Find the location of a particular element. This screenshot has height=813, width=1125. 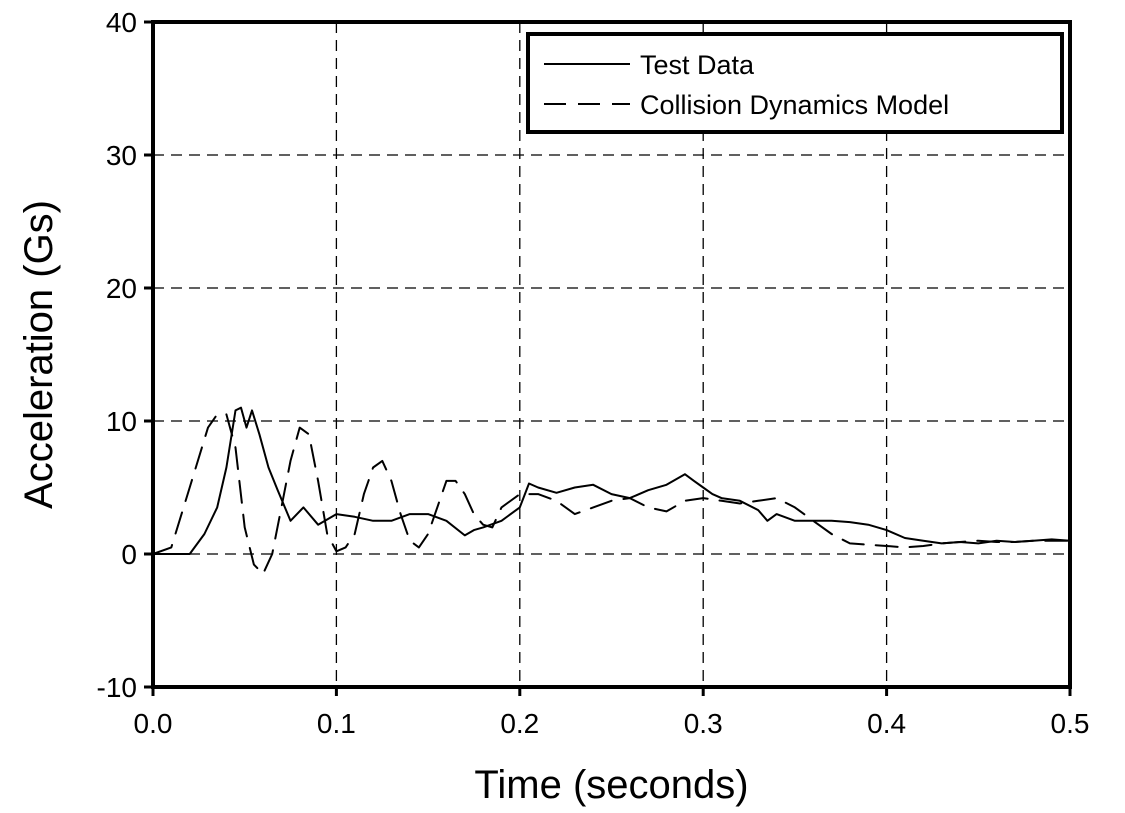

x-tick-label: 0.5 is located at coordinates (1070, 723).